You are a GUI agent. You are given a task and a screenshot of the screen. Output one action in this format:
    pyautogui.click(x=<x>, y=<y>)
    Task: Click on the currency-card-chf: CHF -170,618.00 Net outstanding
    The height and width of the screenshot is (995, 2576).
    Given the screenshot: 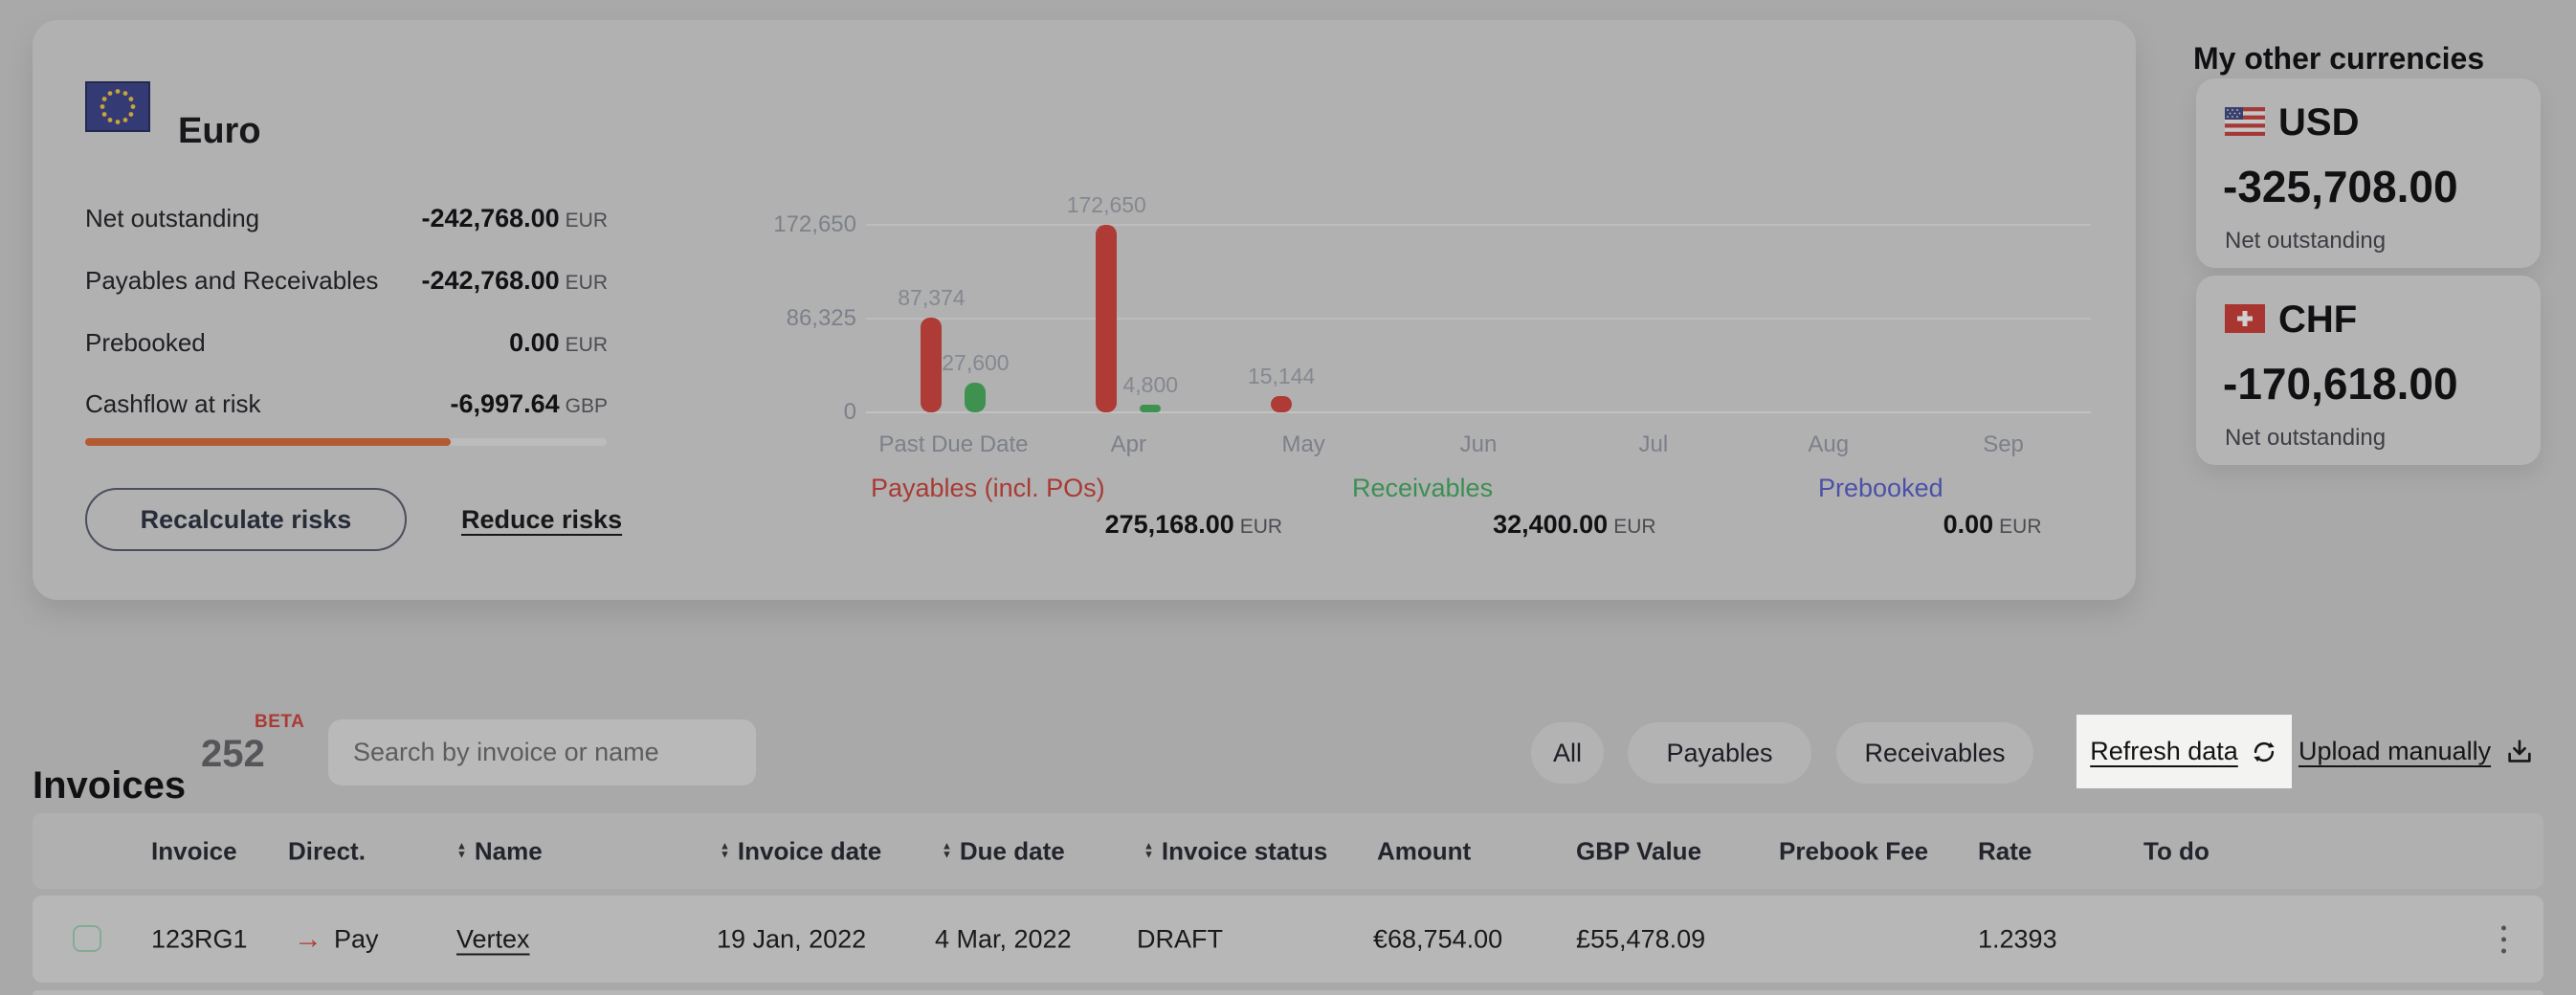 What is the action you would take?
    pyautogui.click(x=2368, y=371)
    